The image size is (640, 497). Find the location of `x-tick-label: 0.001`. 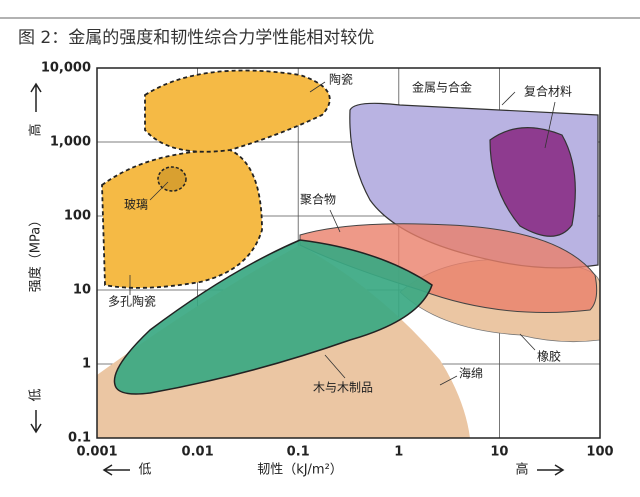

x-tick-label: 0.001 is located at coordinates (96, 452).